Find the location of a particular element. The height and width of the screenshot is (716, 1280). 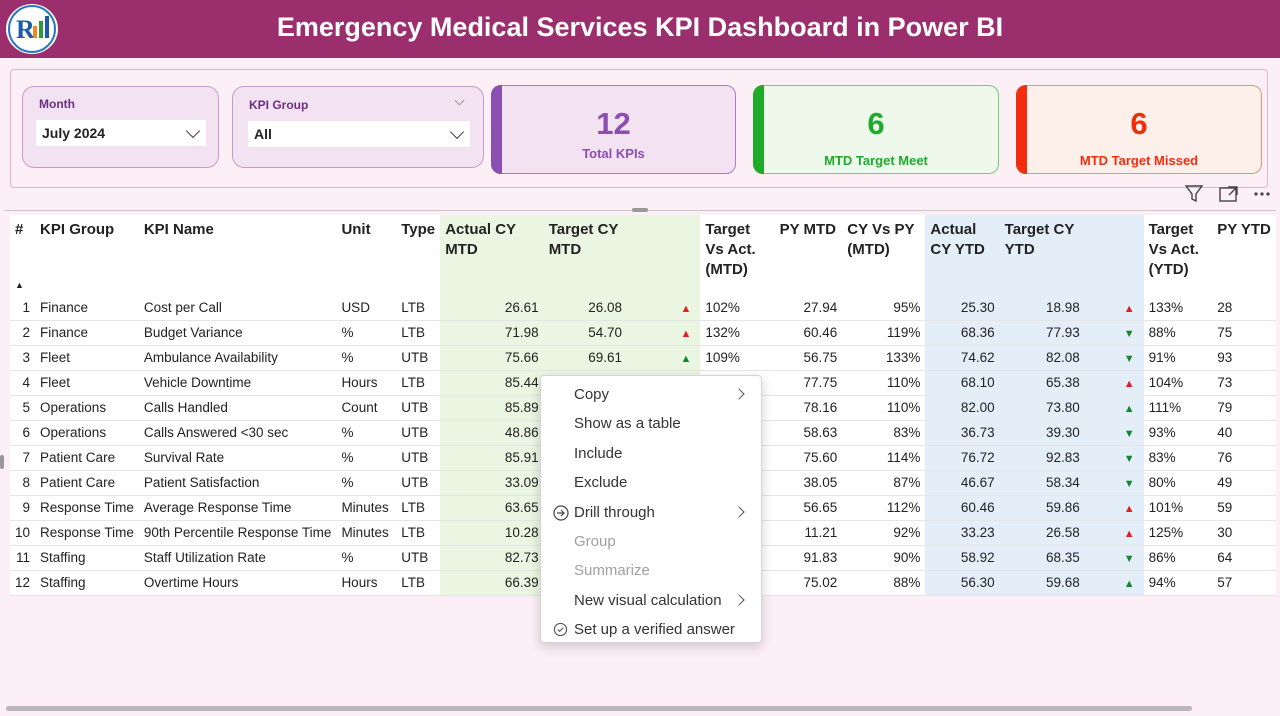

cell-tcy: 73.80 is located at coordinates (1042, 408).